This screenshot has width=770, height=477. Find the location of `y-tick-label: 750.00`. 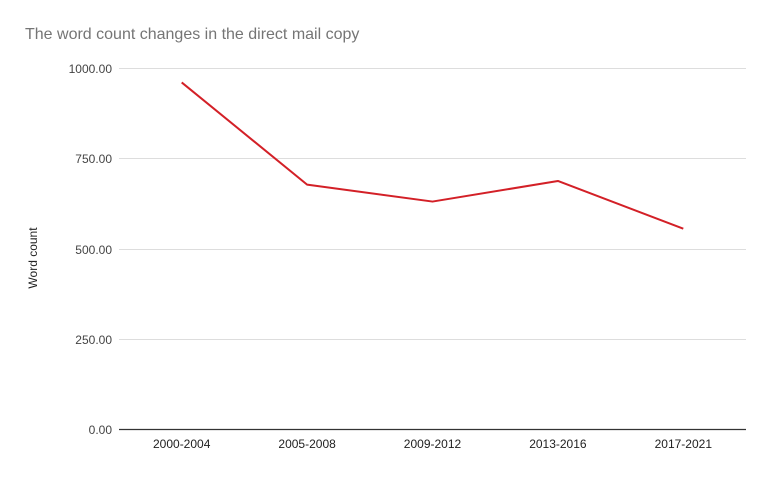

y-tick-label: 750.00 is located at coordinates (93, 158).